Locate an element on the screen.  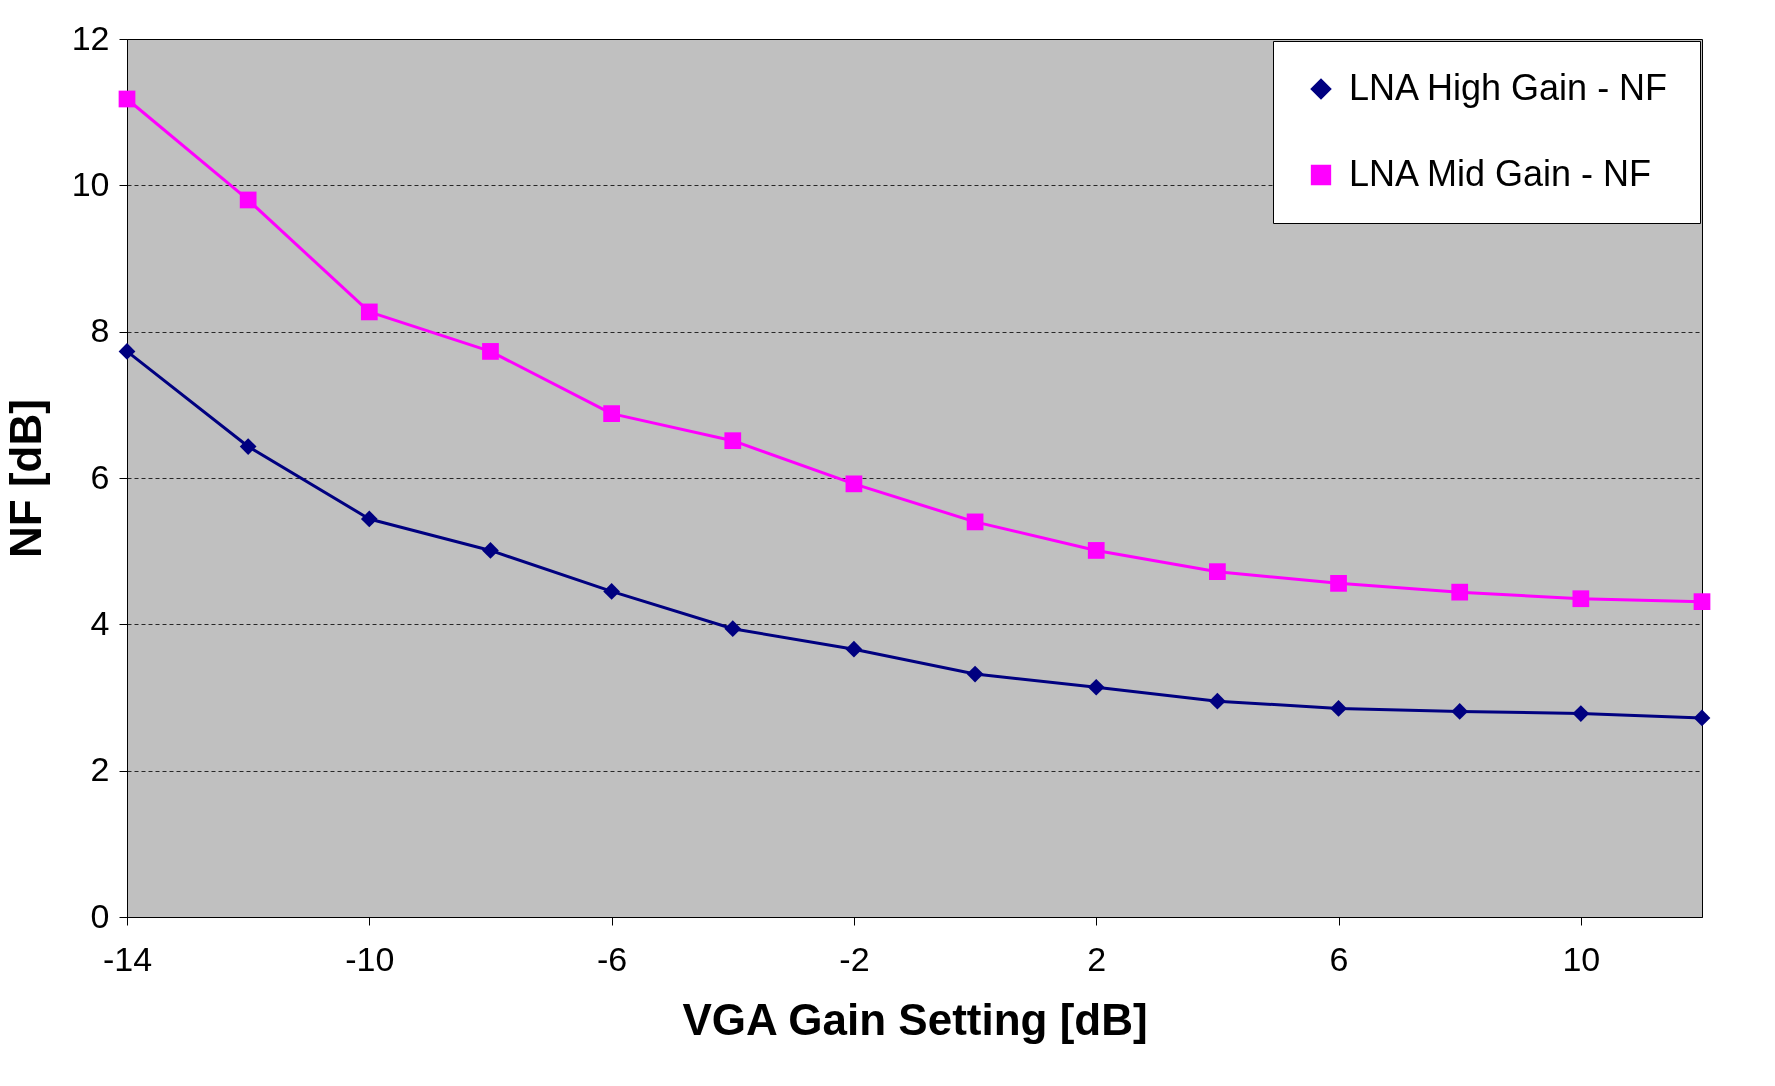
x-tick-label: -10 is located at coordinates (370, 958).